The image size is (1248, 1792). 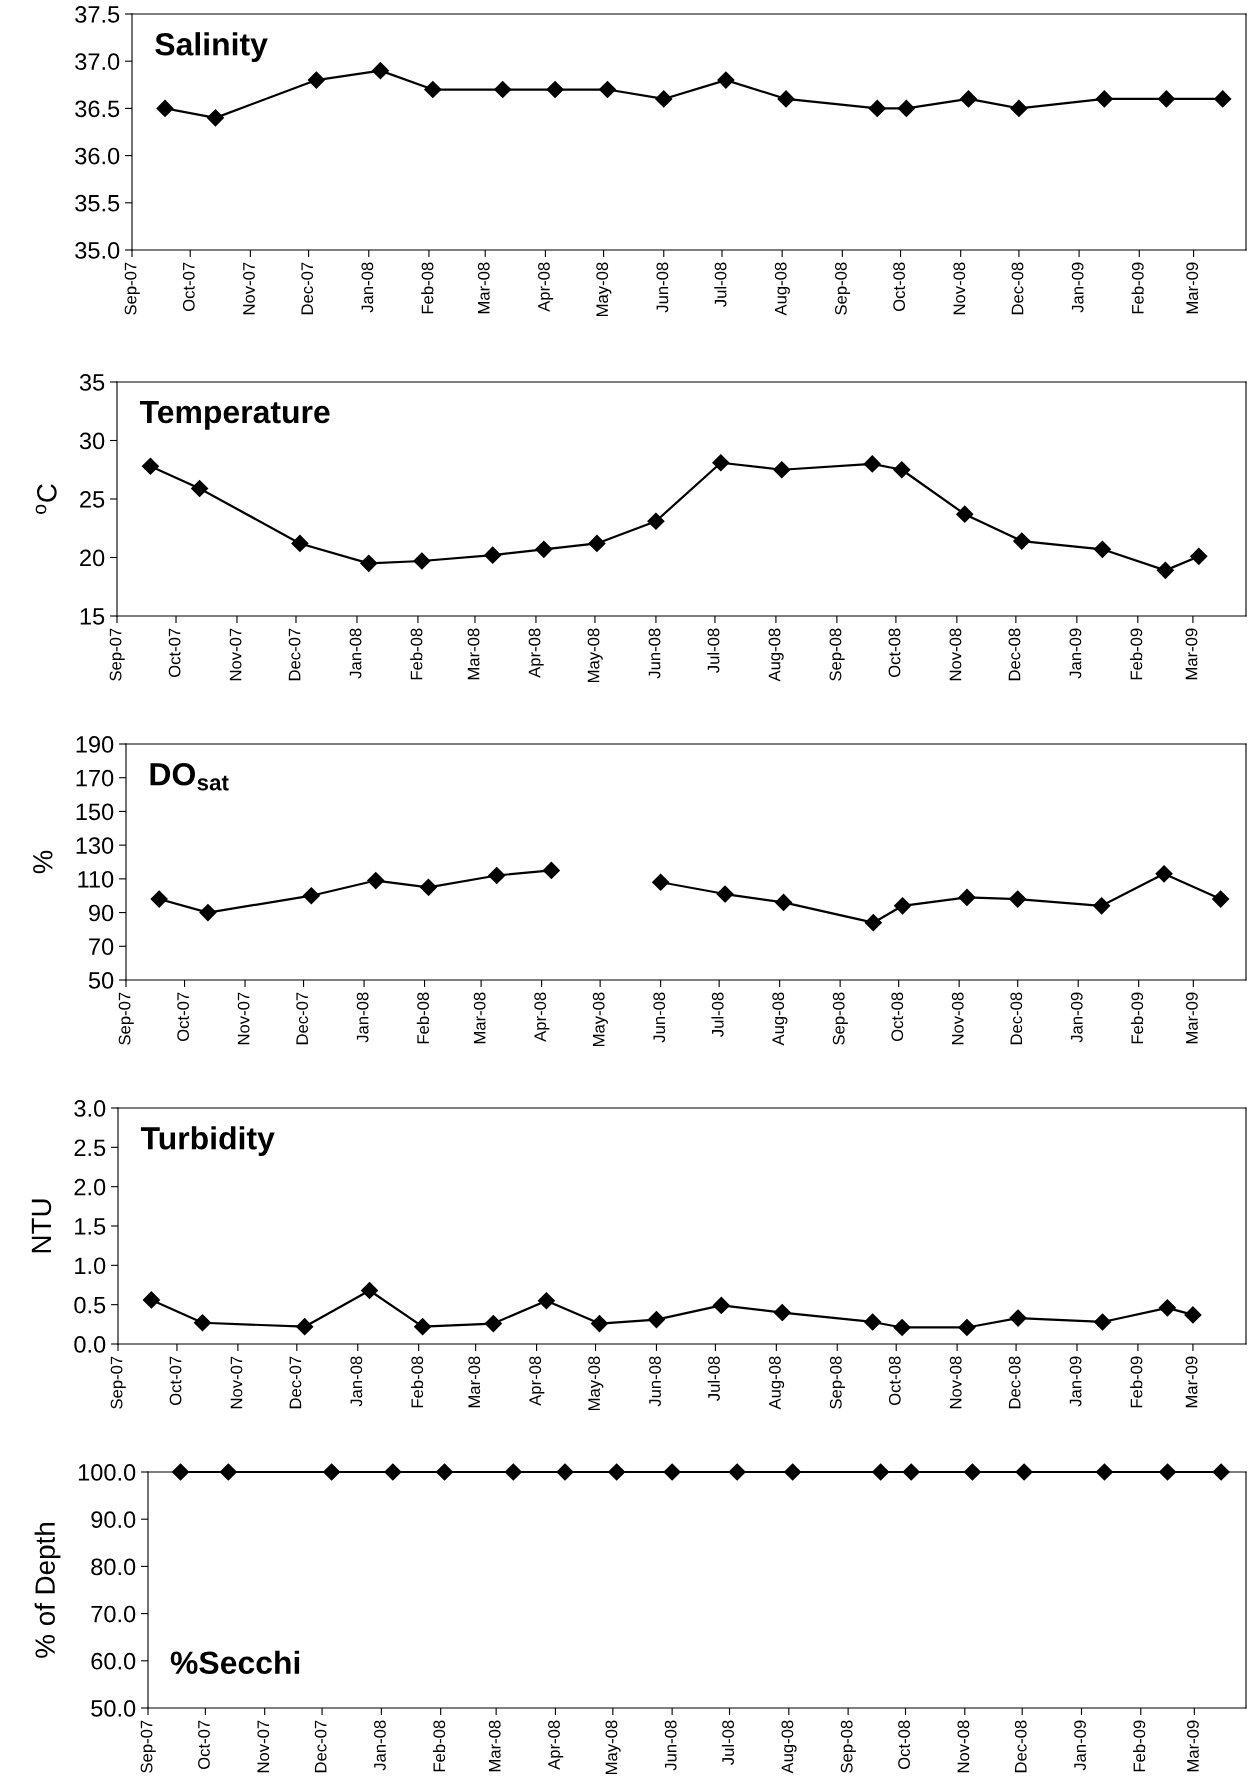 What do you see at coordinates (113, 1519) in the screenshot?
I see `y-tick-label: 90.0` at bounding box center [113, 1519].